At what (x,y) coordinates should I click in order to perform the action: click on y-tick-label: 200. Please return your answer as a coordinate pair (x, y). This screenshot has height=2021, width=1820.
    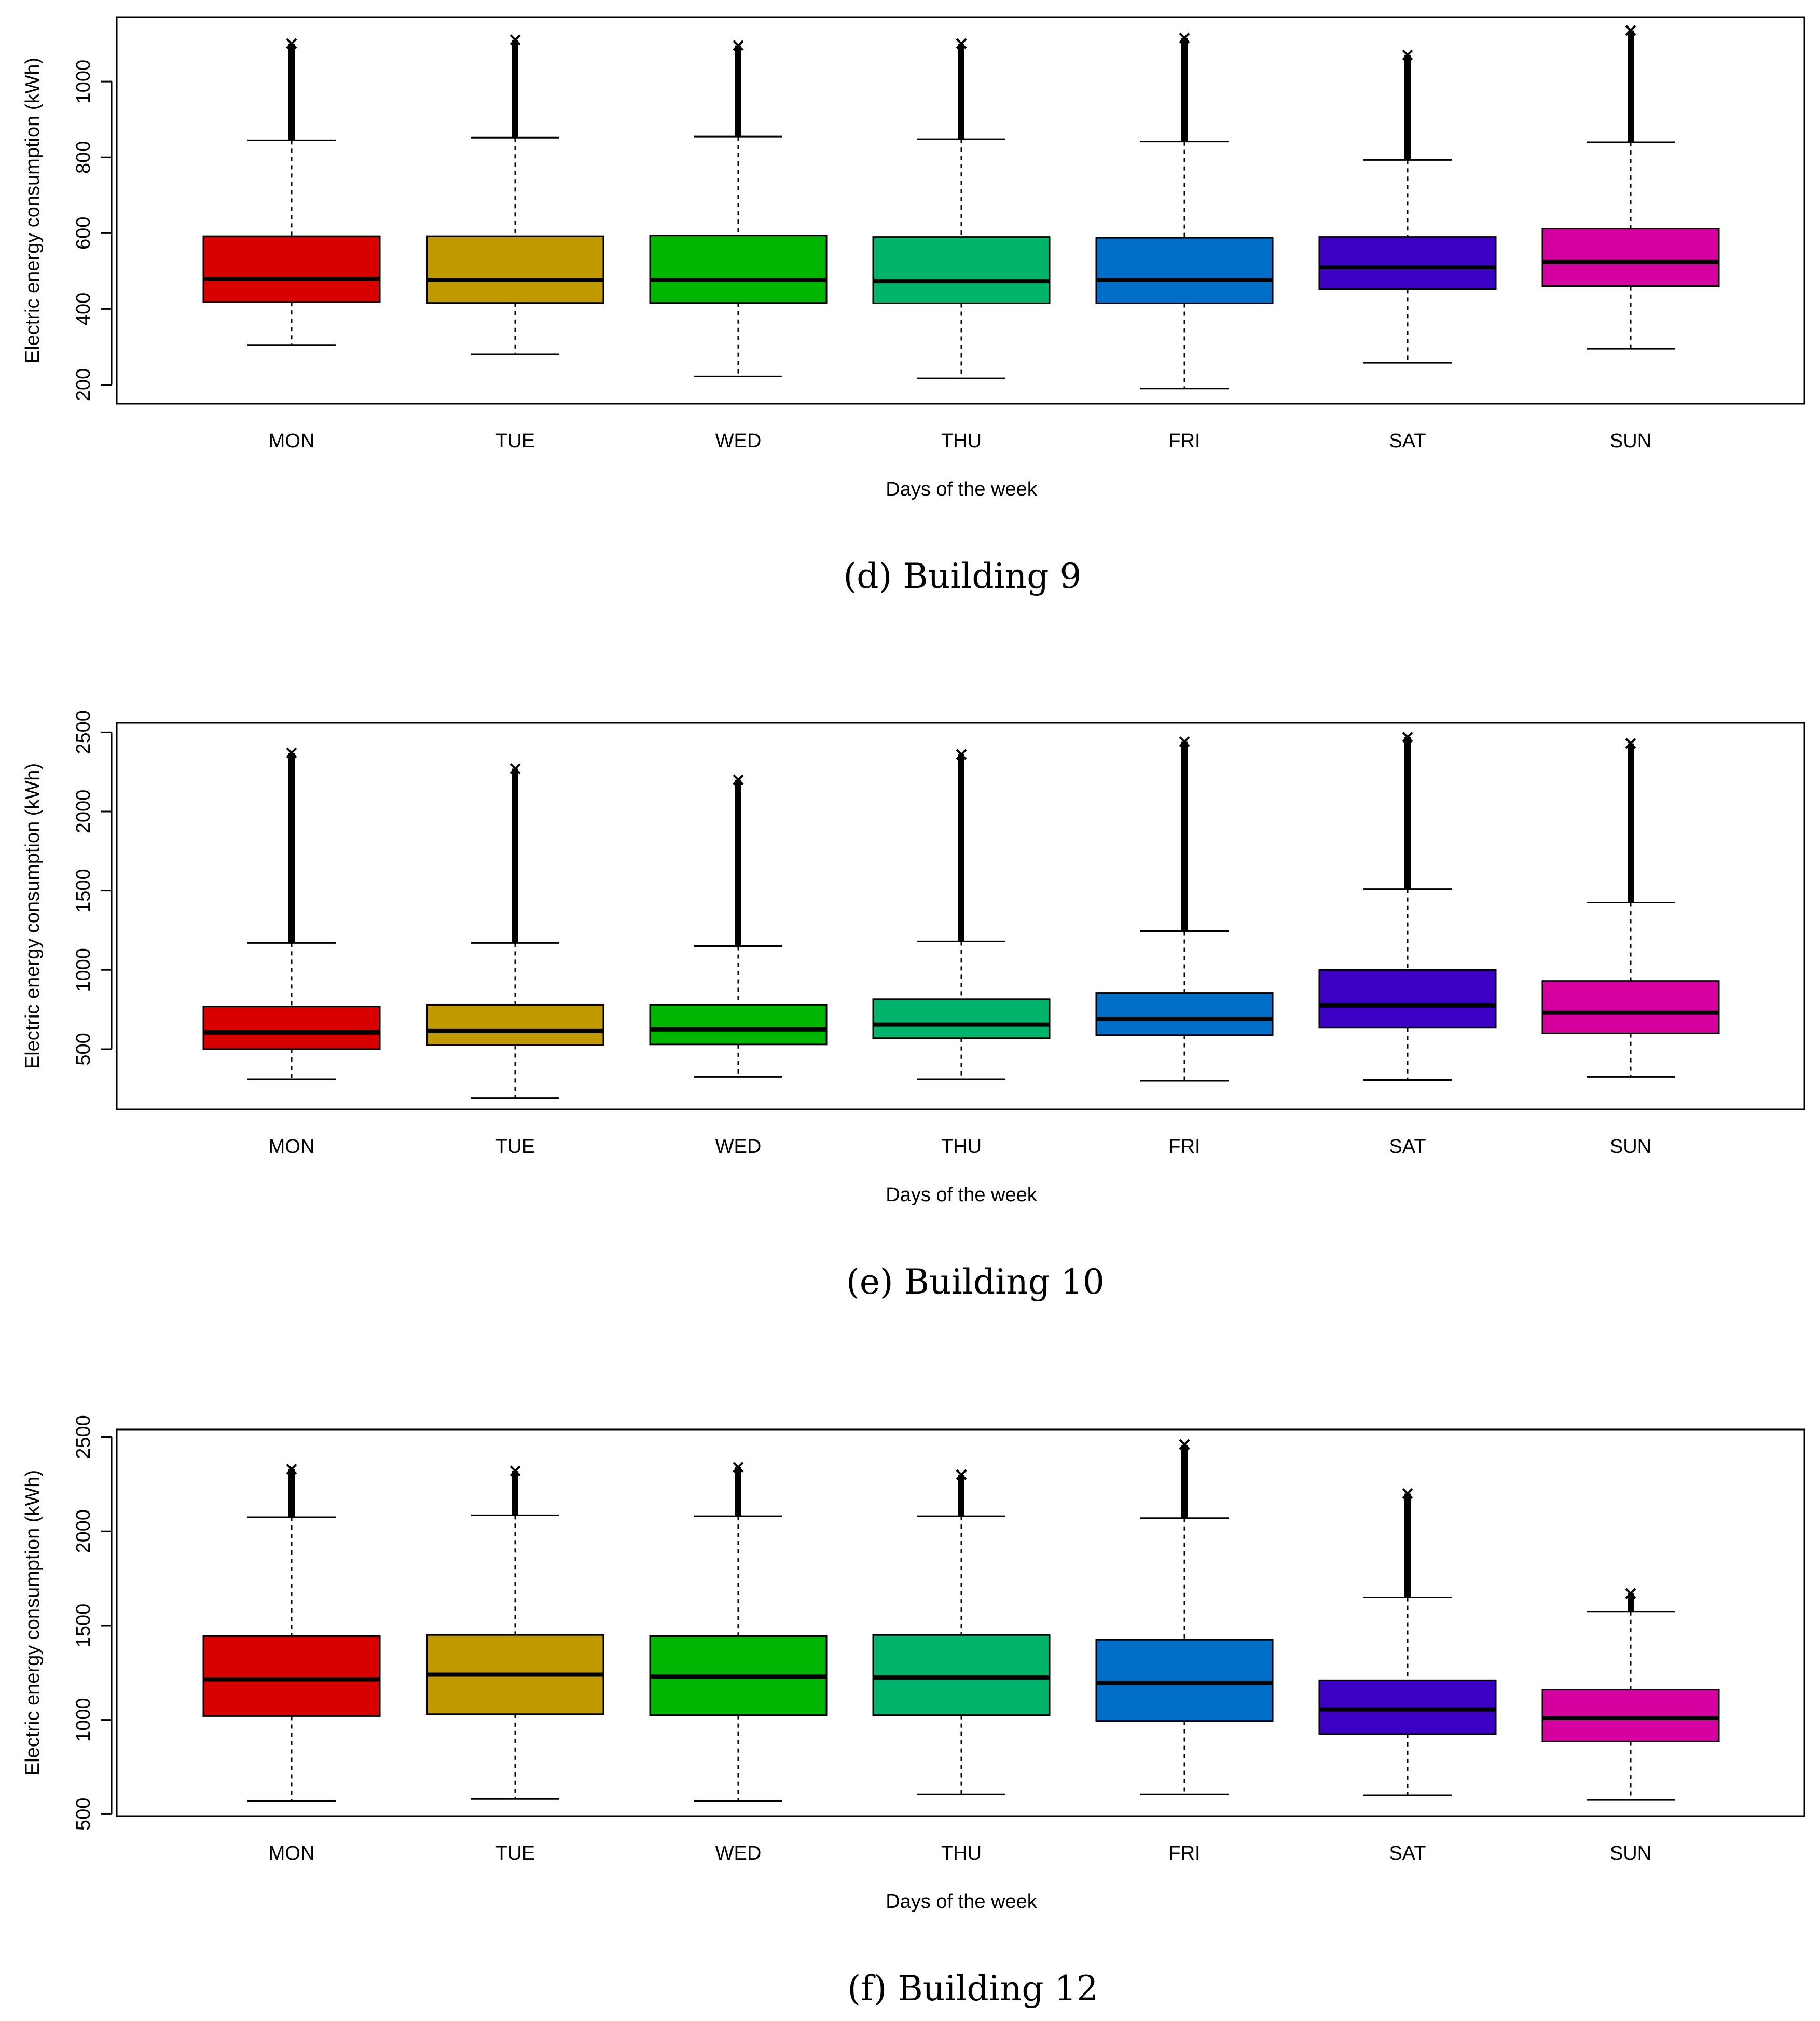
    Looking at the image, I should click on (83, 384).